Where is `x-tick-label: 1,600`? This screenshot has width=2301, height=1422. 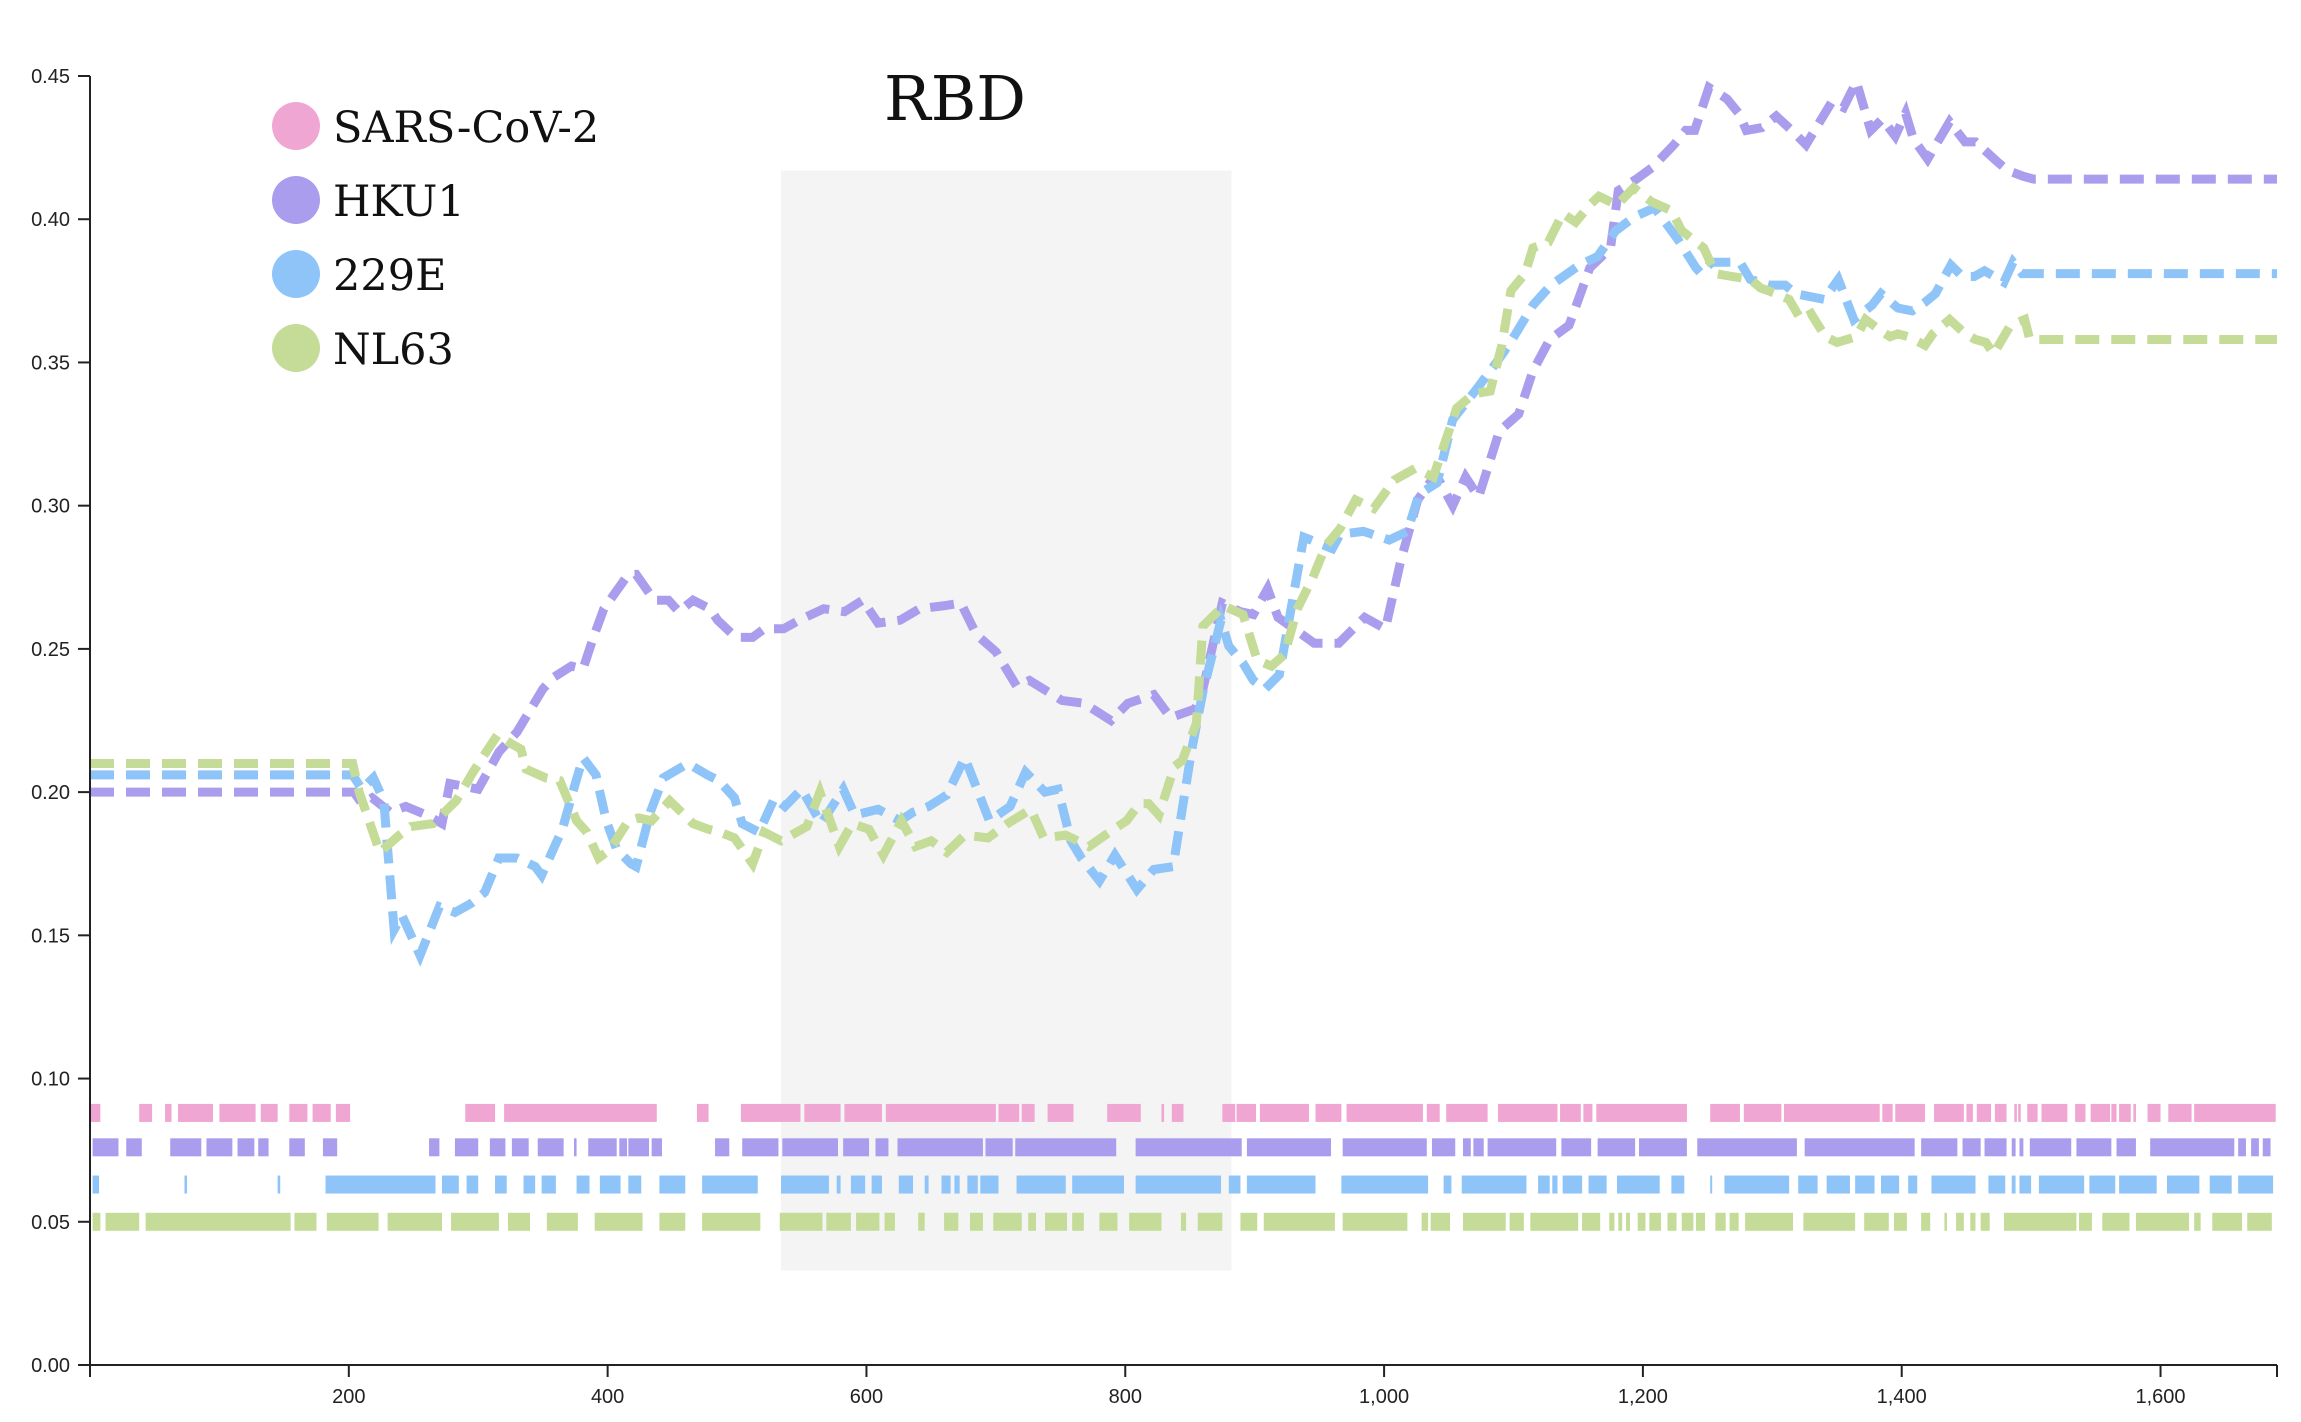 x-tick-label: 1,600 is located at coordinates (2161, 1397).